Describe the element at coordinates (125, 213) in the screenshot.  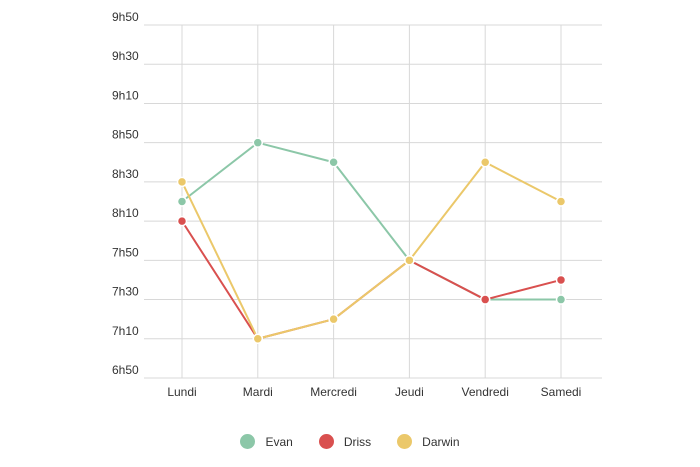
I see `y-tick-label: 8h10` at that location.